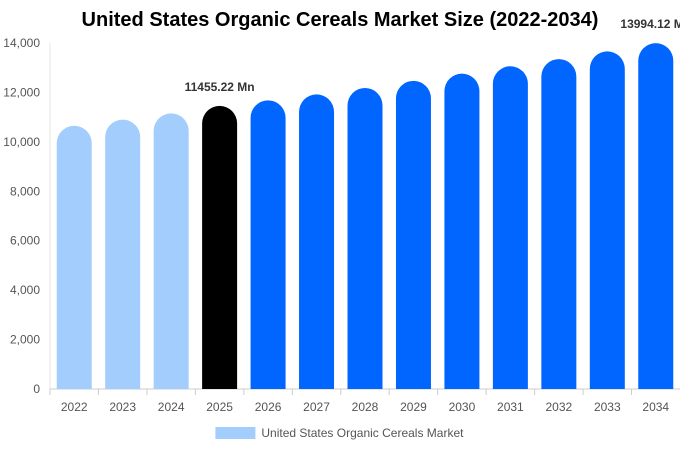 The image size is (680, 450). What do you see at coordinates (558, 407) in the screenshot?
I see `x-tick-label: 2032` at bounding box center [558, 407].